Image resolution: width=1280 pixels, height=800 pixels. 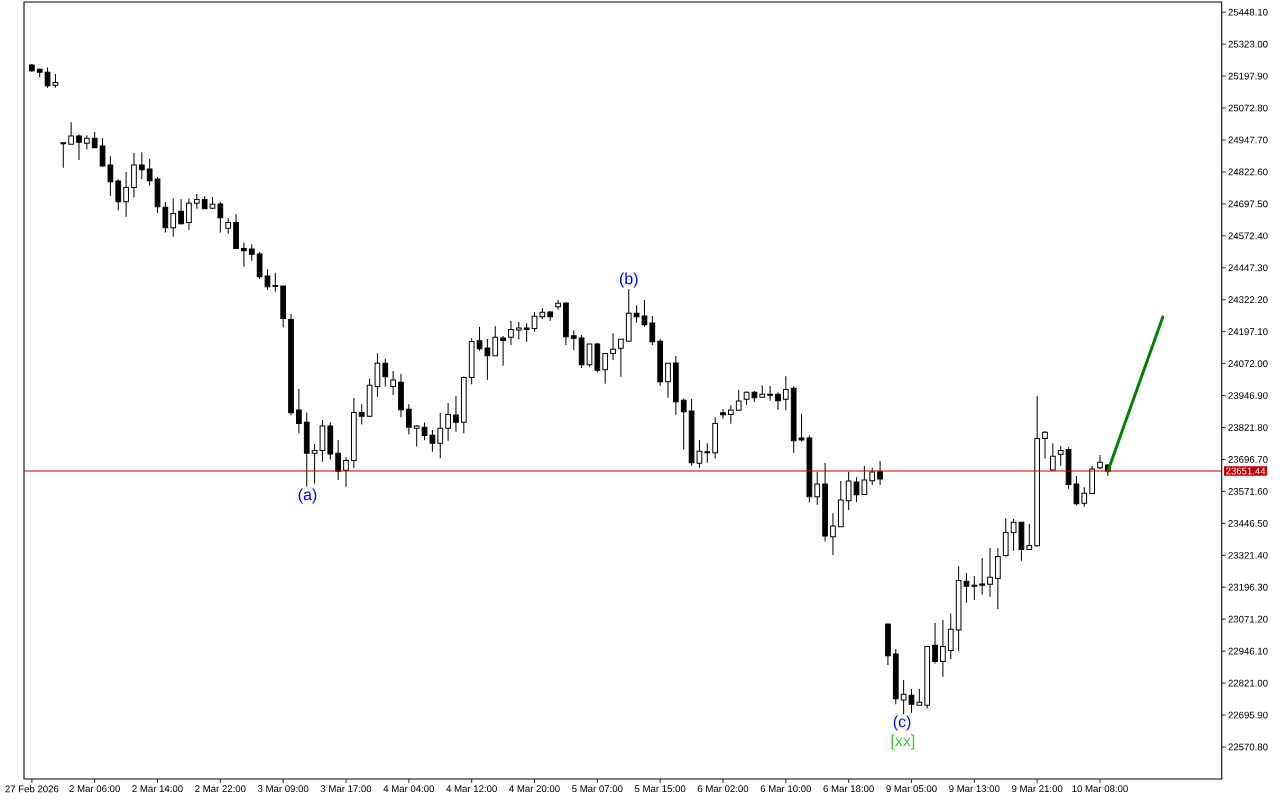 I want to click on y-tick-label: 25448.10, so click(x=1248, y=12).